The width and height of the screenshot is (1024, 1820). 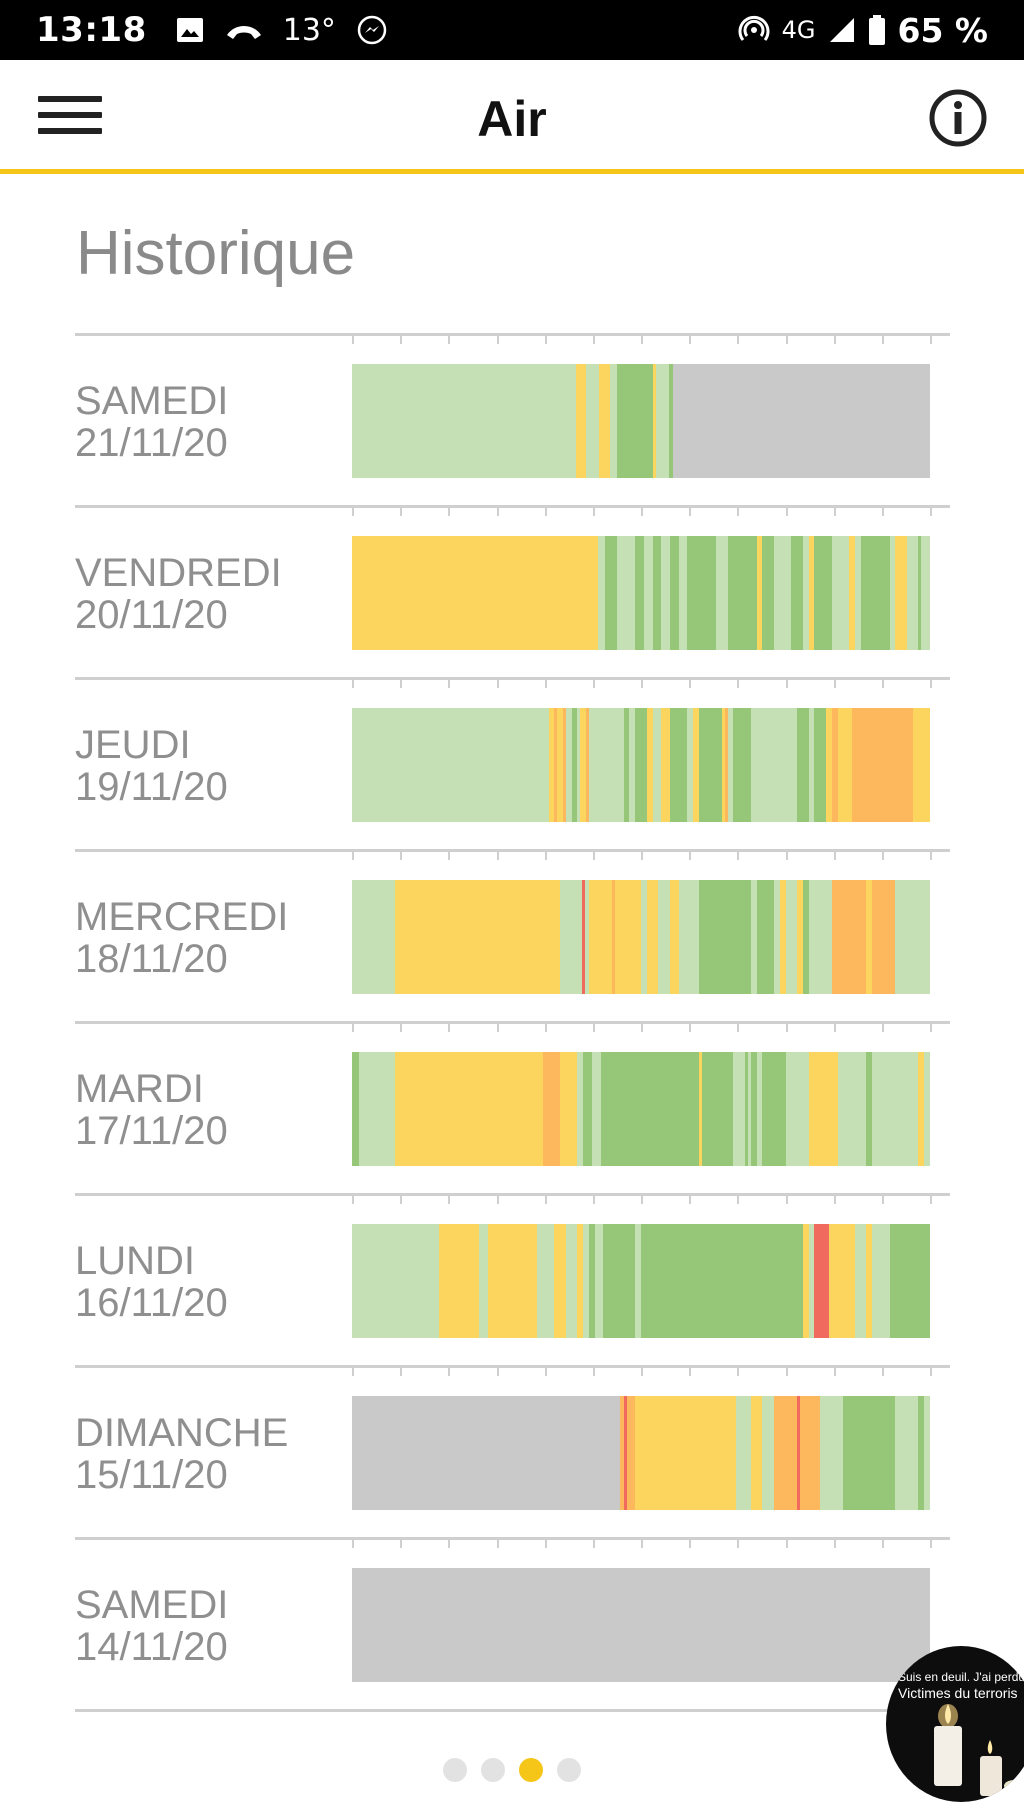 What do you see at coordinates (182, 917) in the screenshot?
I see `day-name: MERCREDI` at bounding box center [182, 917].